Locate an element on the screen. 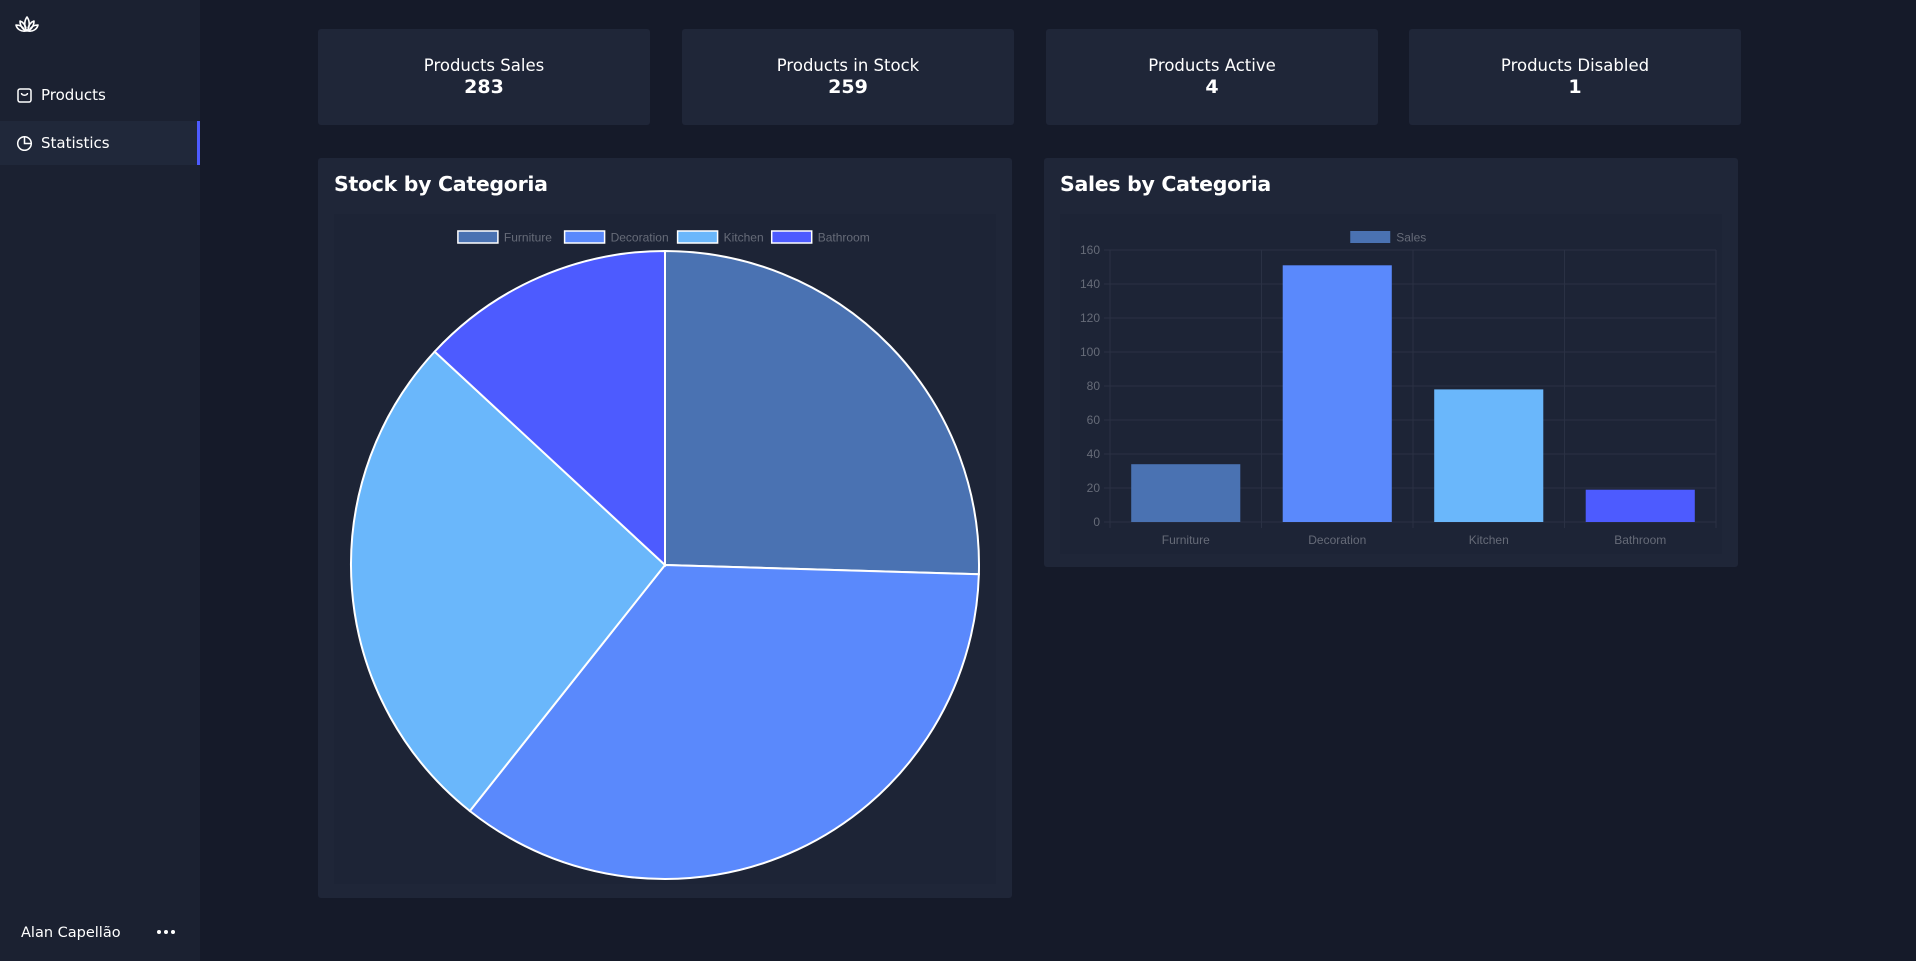  stat-label: Products Active is located at coordinates (1212, 65).